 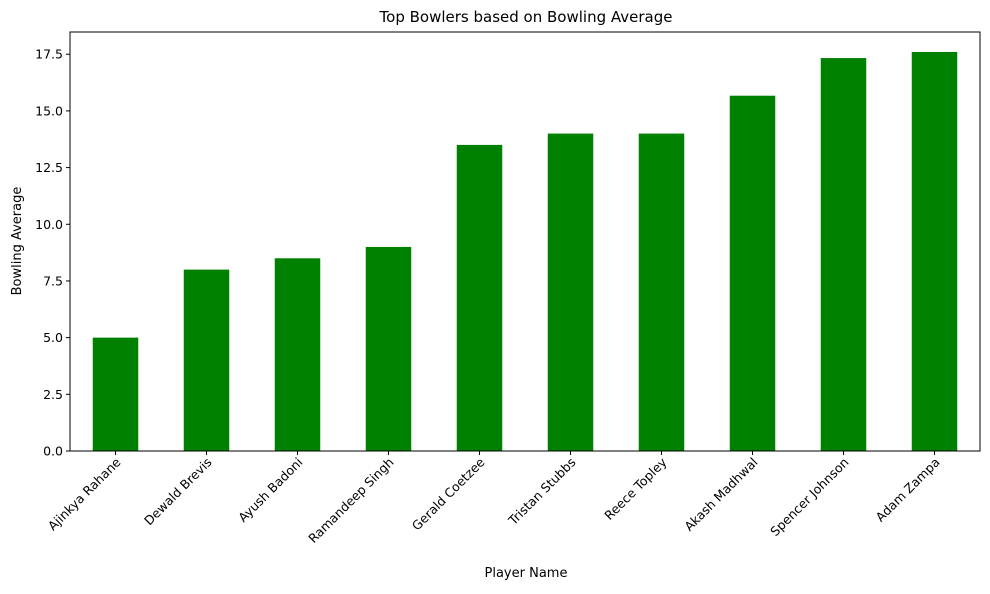 What do you see at coordinates (17, 241) in the screenshot?
I see `y-axis-title: Bowling Average` at bounding box center [17, 241].